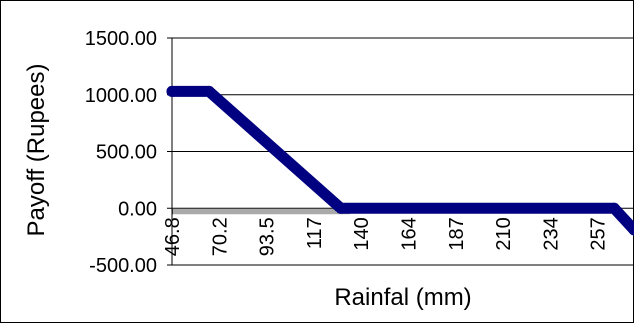 This screenshot has height=323, width=634. What do you see at coordinates (123, 266) in the screenshot?
I see `y-tick-label: -500.00` at bounding box center [123, 266].